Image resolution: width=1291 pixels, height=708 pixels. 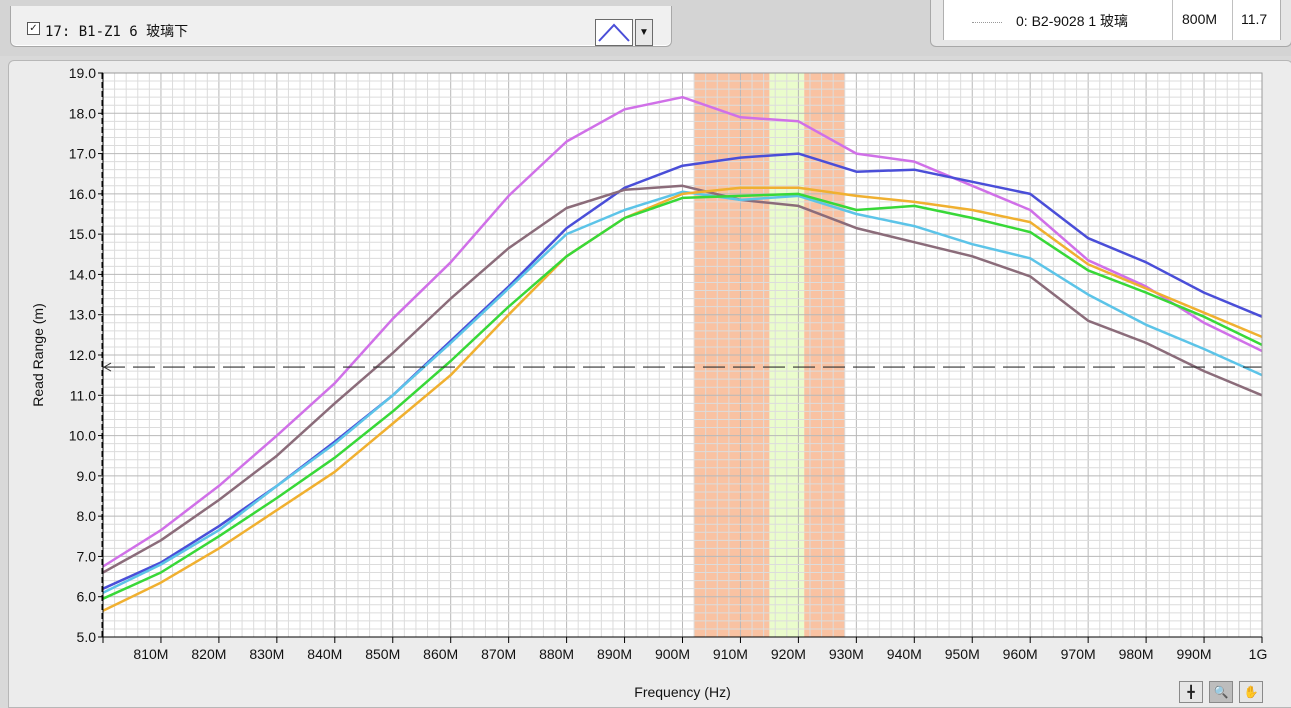 I want to click on legend-series-name: 0: B2-9028 1 玻璃, so click(x=1072, y=21).